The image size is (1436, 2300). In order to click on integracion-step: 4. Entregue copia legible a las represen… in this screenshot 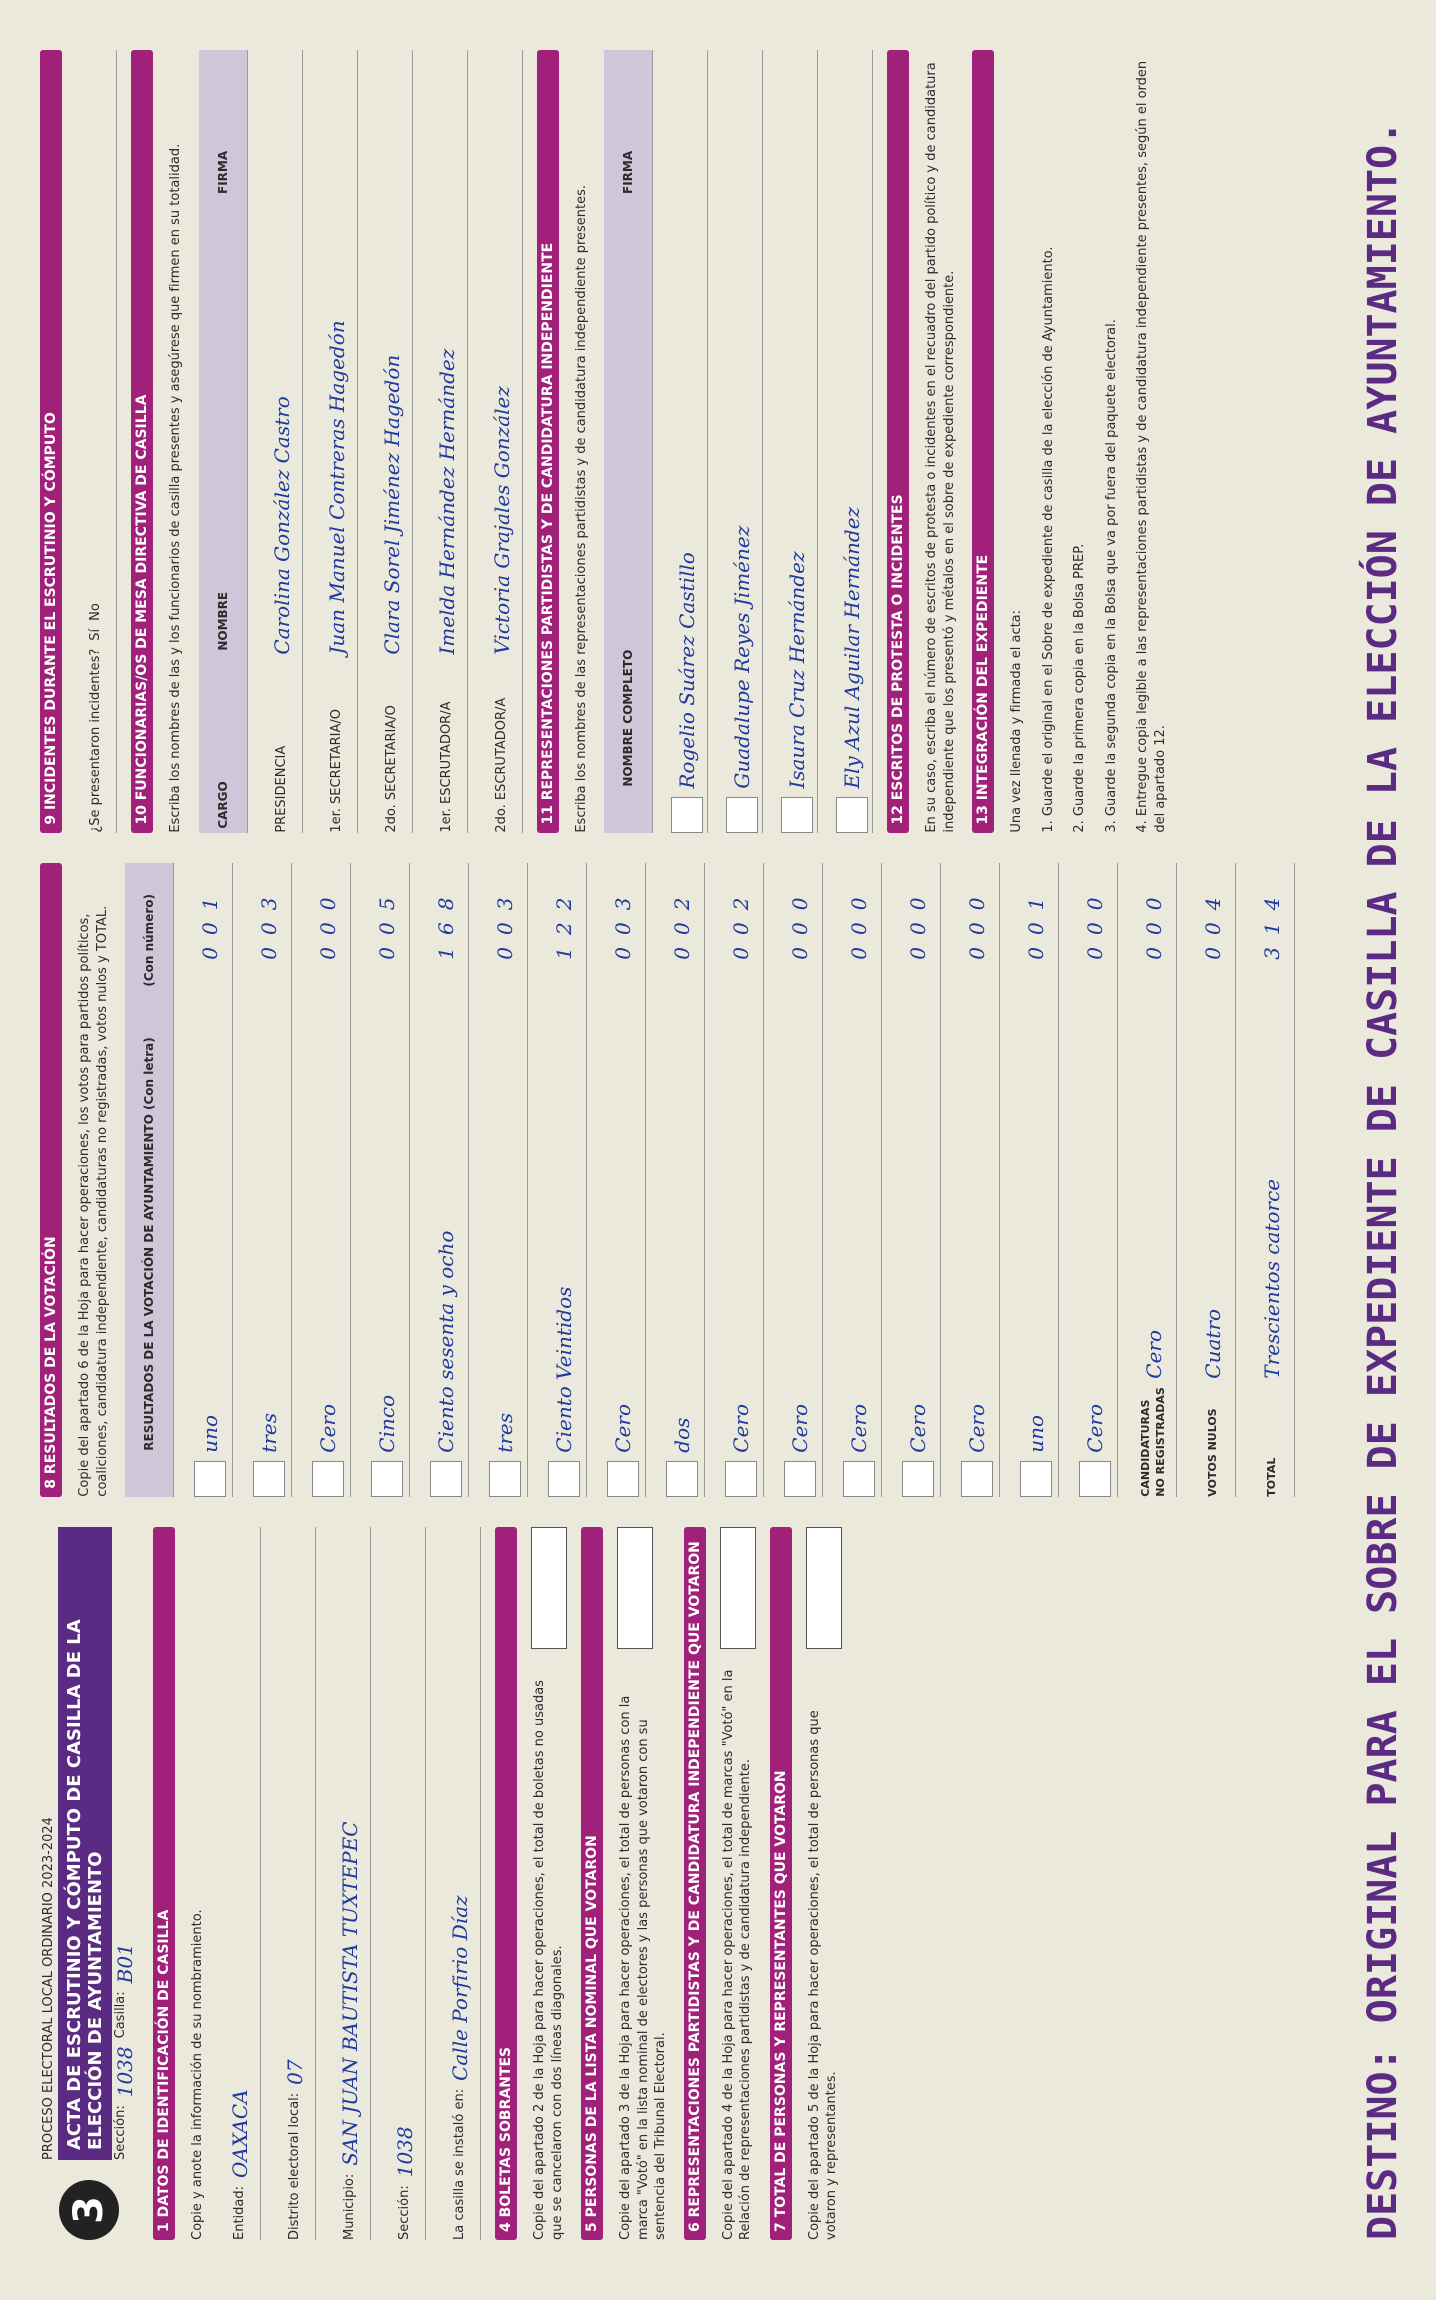, I will do `click(1151, 446)`.